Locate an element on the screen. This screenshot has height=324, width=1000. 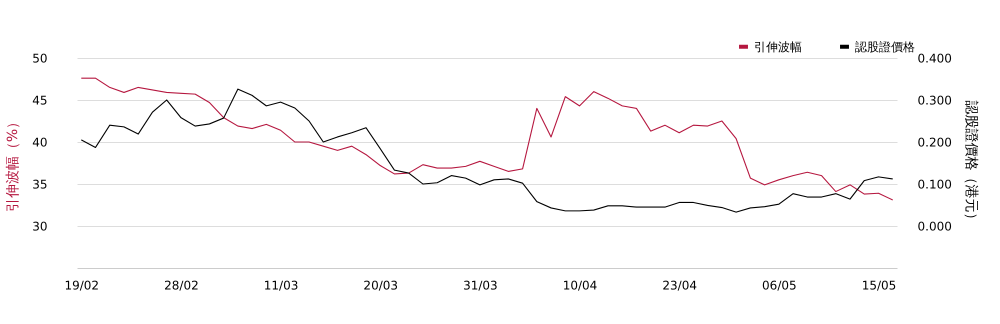
x-tick-label: 10/04 is located at coordinates (580, 285).